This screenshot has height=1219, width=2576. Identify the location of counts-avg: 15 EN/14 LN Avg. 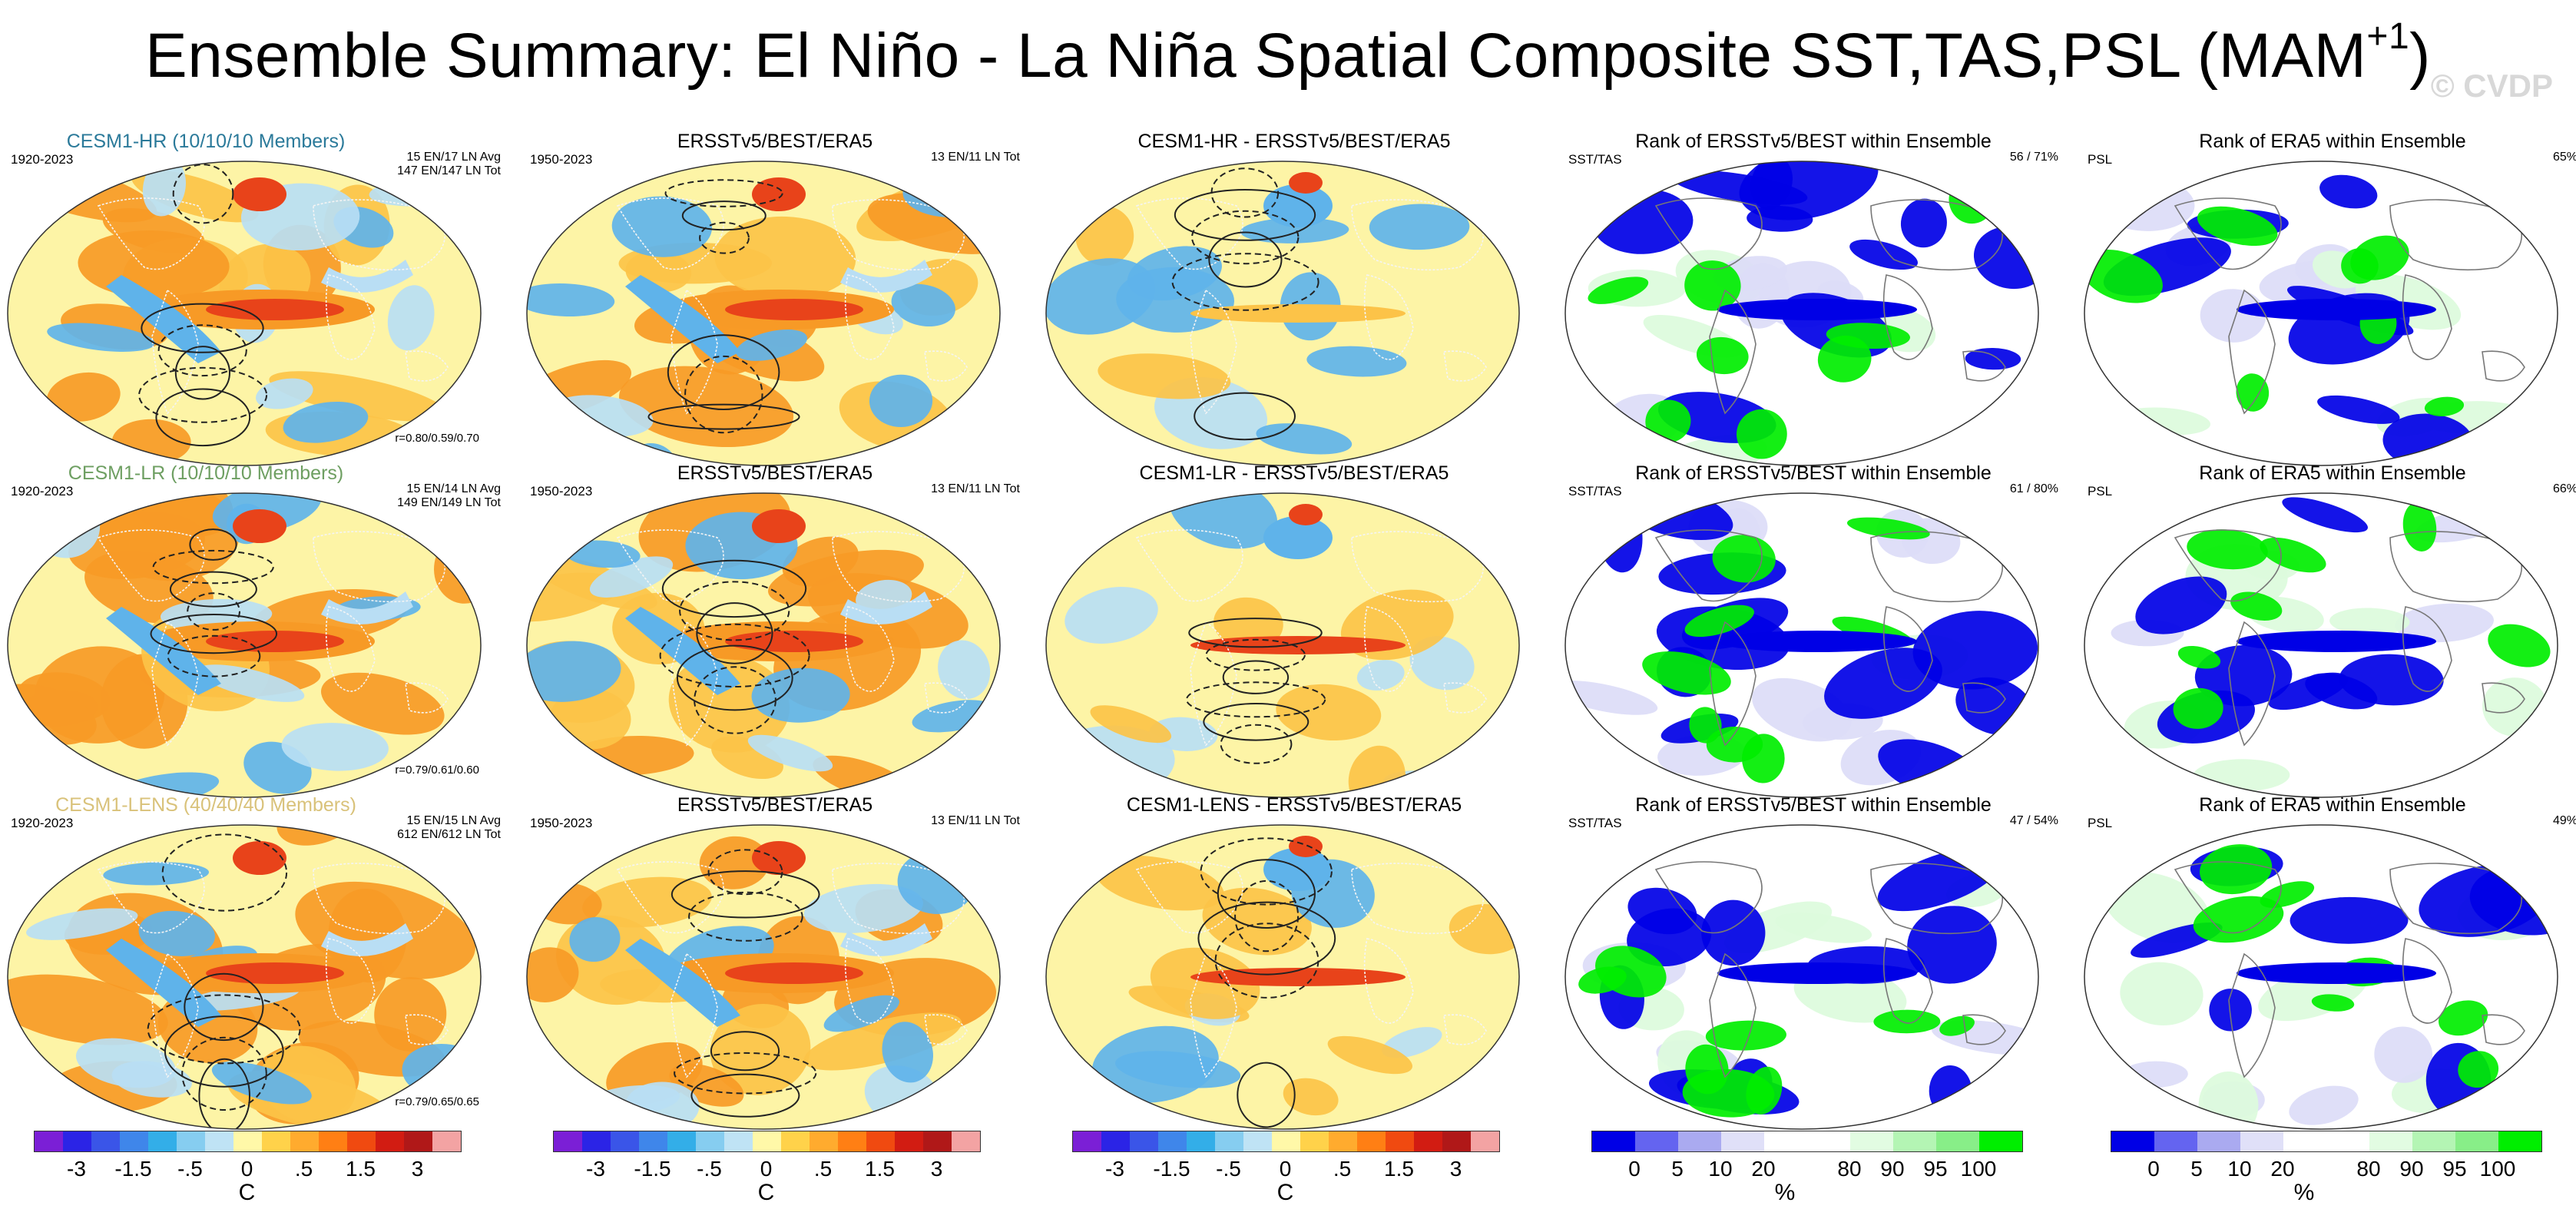
(454, 488).